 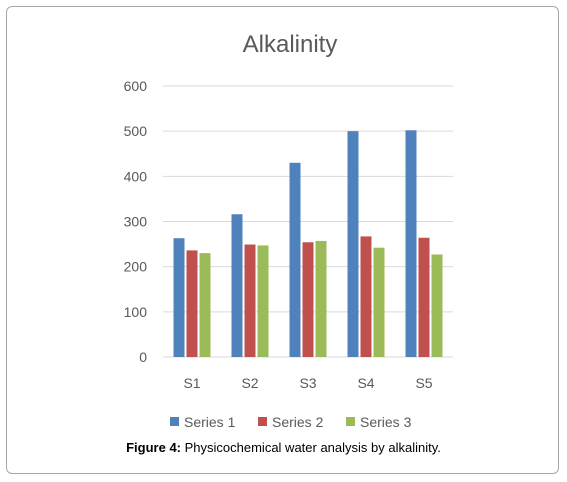 What do you see at coordinates (308, 299) in the screenshot?
I see `bar-series-2-s3` at bounding box center [308, 299].